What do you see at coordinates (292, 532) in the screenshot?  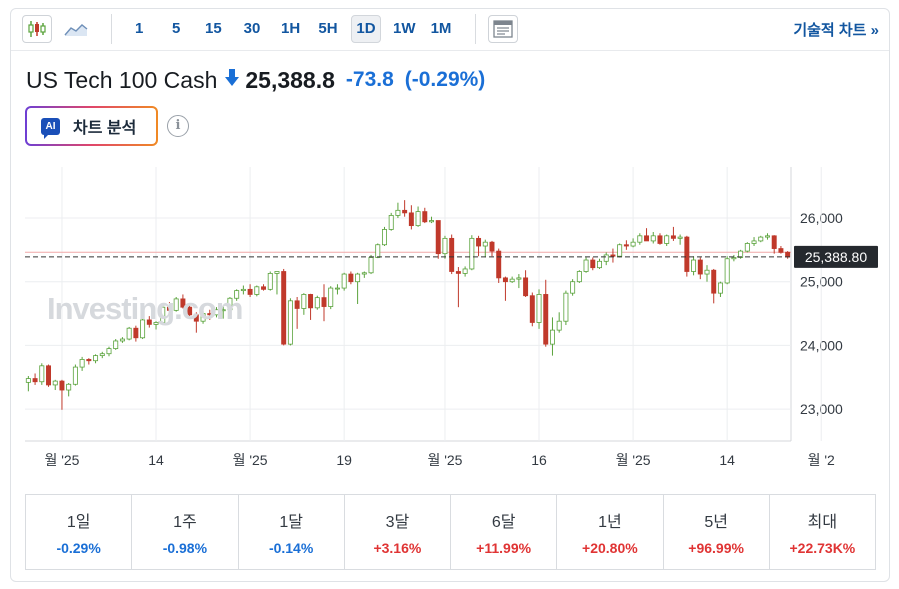 I see `performance-cell: 1달 -0.14%` at bounding box center [292, 532].